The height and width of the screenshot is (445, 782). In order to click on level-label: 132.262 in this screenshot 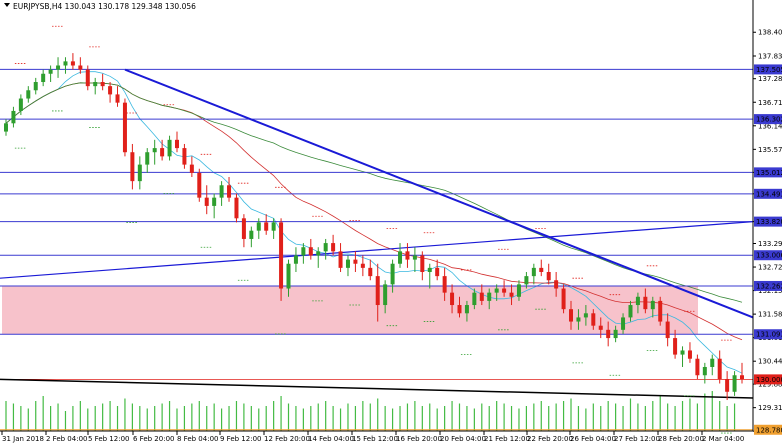, I will do `click(769, 286)`.